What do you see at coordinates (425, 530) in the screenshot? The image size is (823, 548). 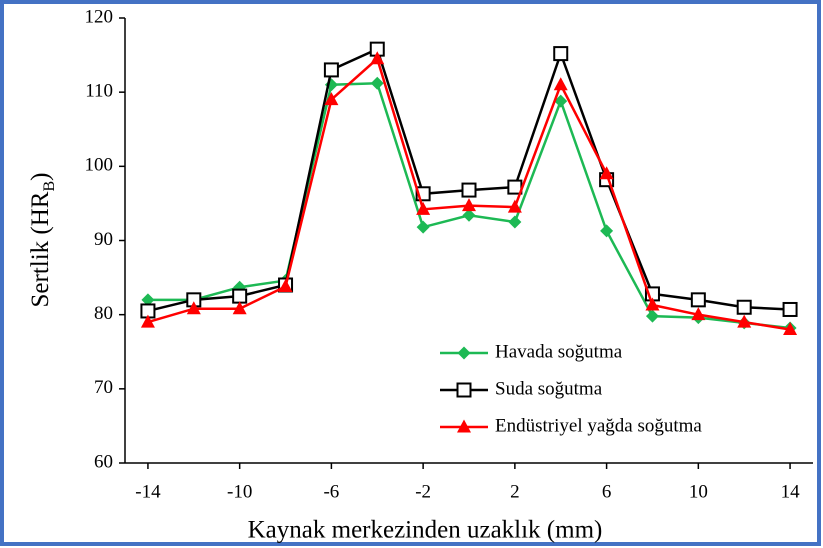 I see `x-axis-label: Kaynak merkezinden uzaklık (mm)` at bounding box center [425, 530].